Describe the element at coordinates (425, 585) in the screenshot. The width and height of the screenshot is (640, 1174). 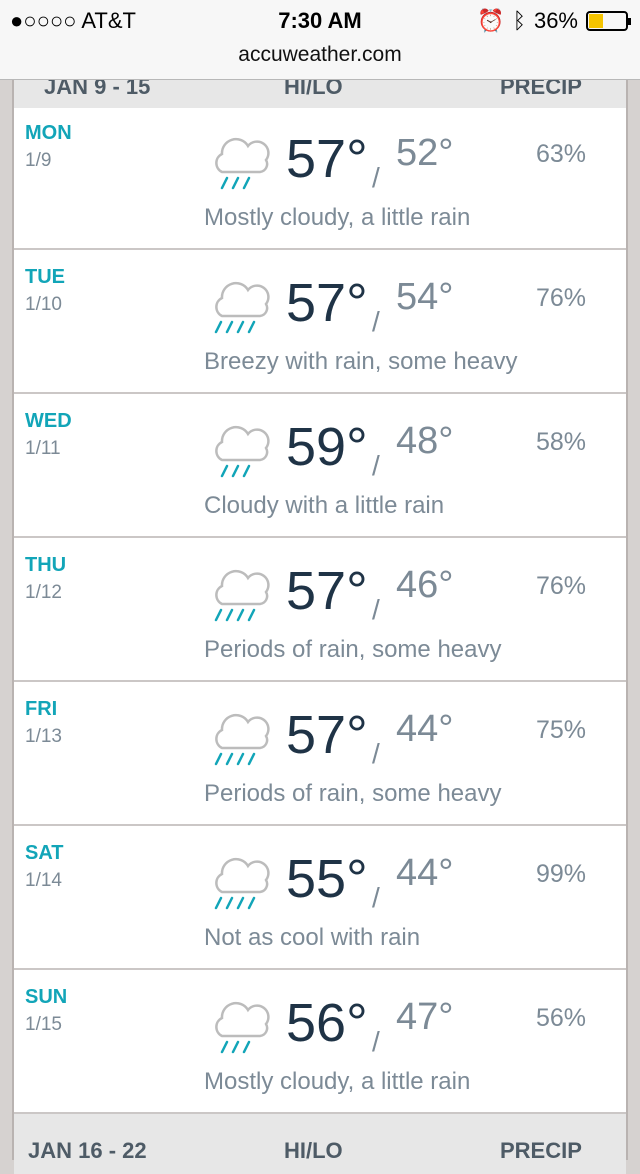
I see `low-temp: 46°` at that location.